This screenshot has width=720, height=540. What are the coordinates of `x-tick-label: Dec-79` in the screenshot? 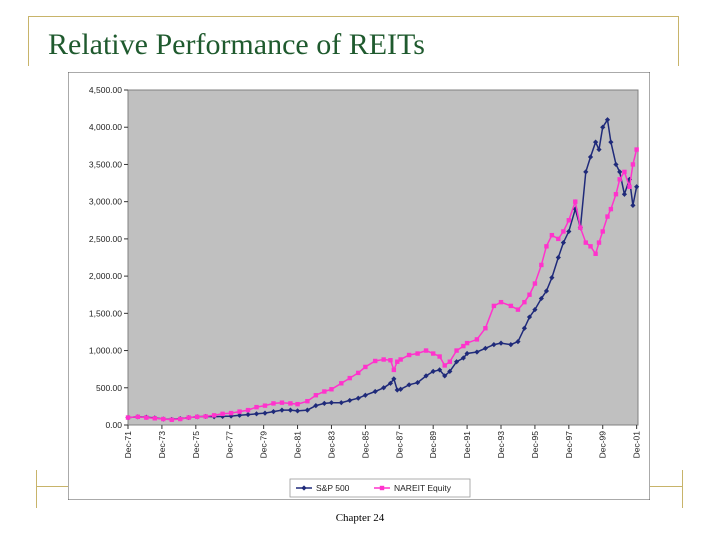 It's located at (264, 445).